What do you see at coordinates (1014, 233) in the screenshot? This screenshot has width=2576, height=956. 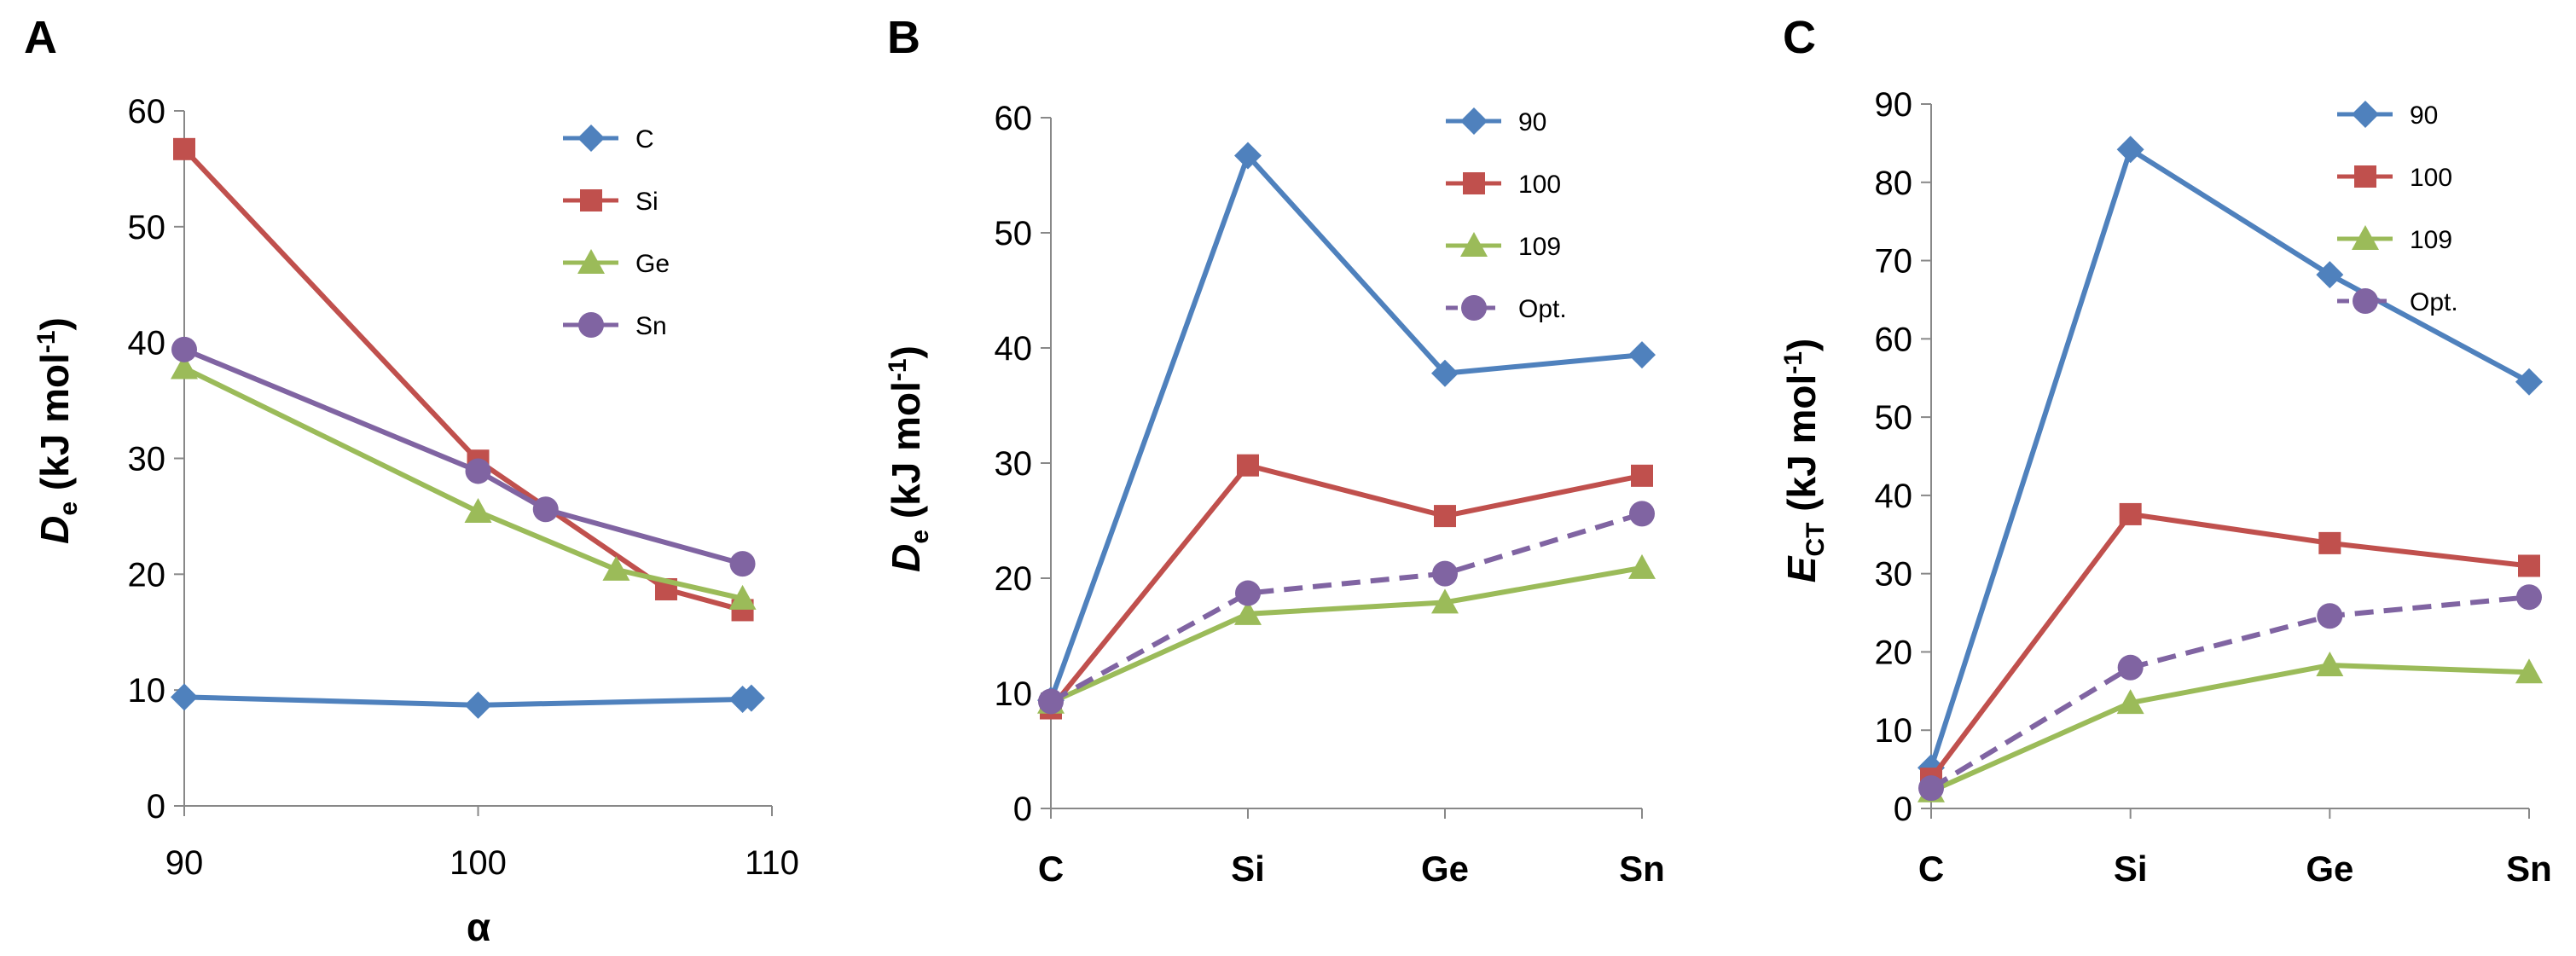 I see `panel-b-y-tick-label: 50` at bounding box center [1014, 233].